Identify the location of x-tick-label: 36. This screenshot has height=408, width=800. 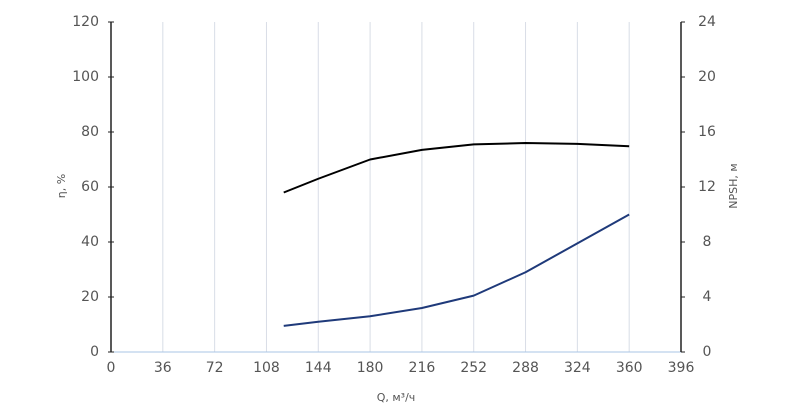
(163, 368).